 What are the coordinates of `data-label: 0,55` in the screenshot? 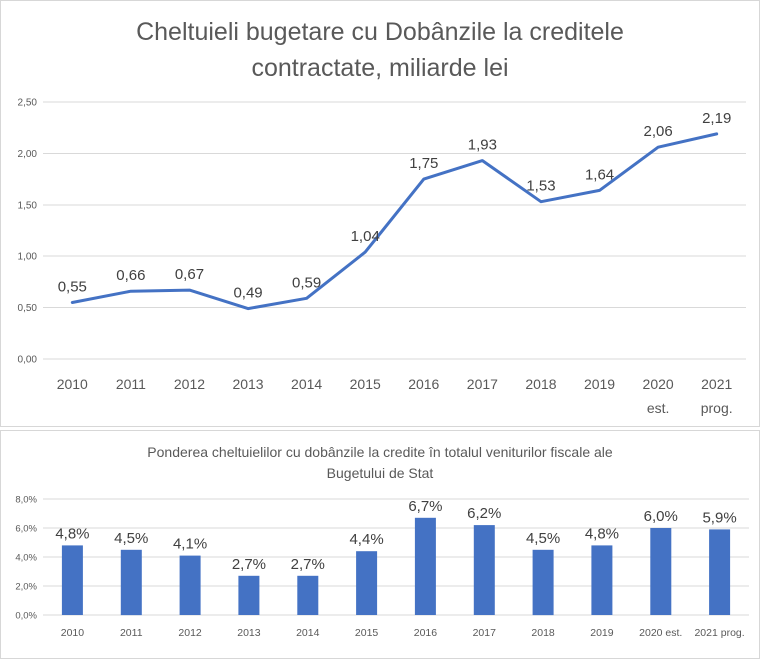 It's located at (72, 286).